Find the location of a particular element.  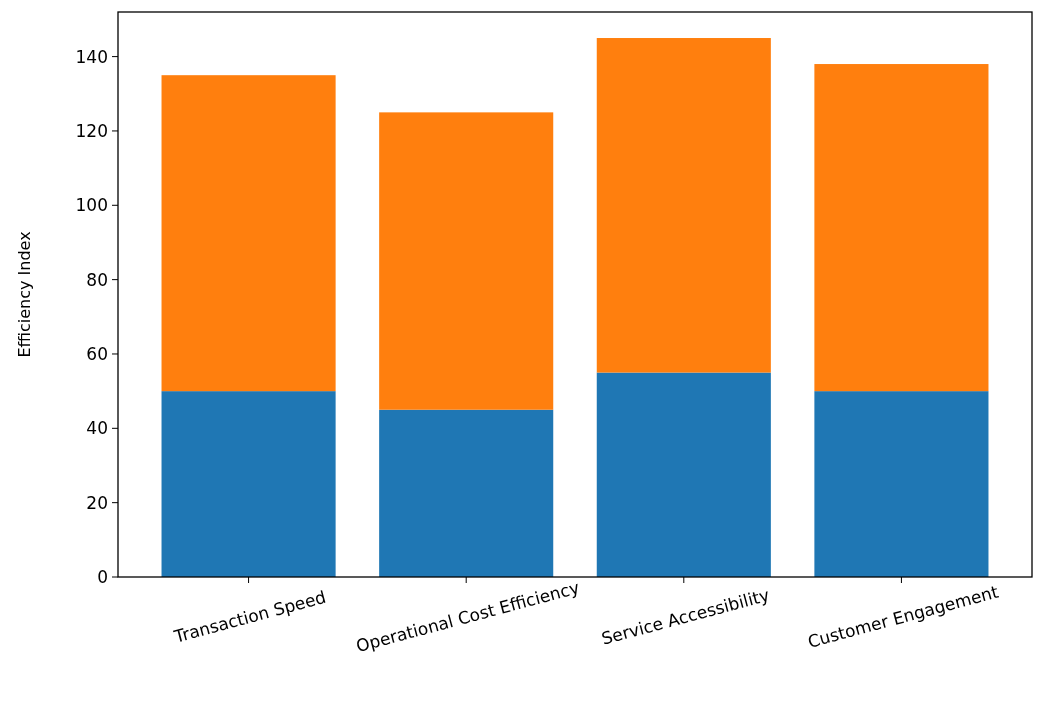

y-tick-label: 140 is located at coordinates (91, 56).